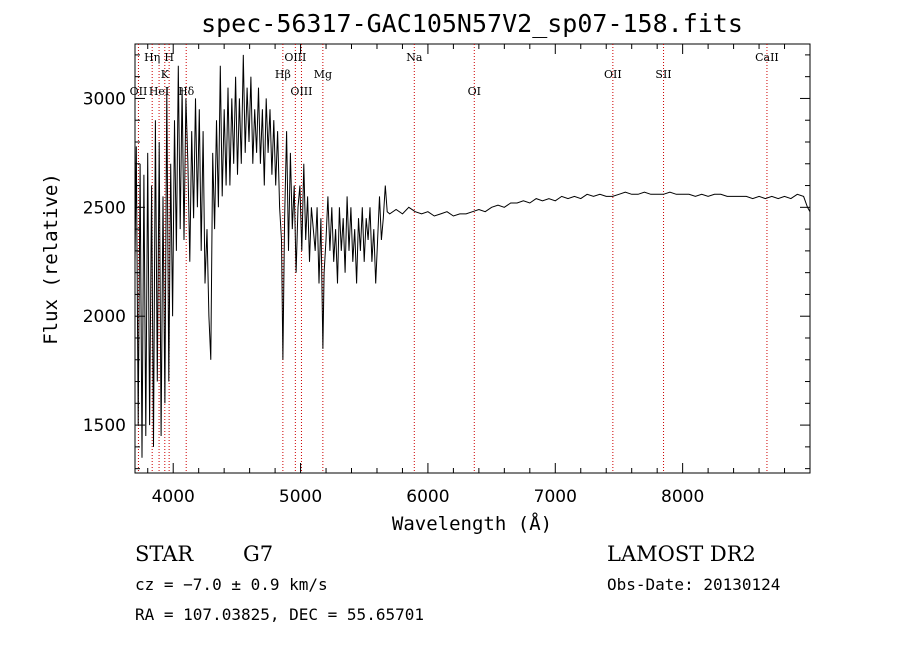  Describe the element at coordinates (474, 91) in the screenshot. I see `line-marker-label: OI` at that location.